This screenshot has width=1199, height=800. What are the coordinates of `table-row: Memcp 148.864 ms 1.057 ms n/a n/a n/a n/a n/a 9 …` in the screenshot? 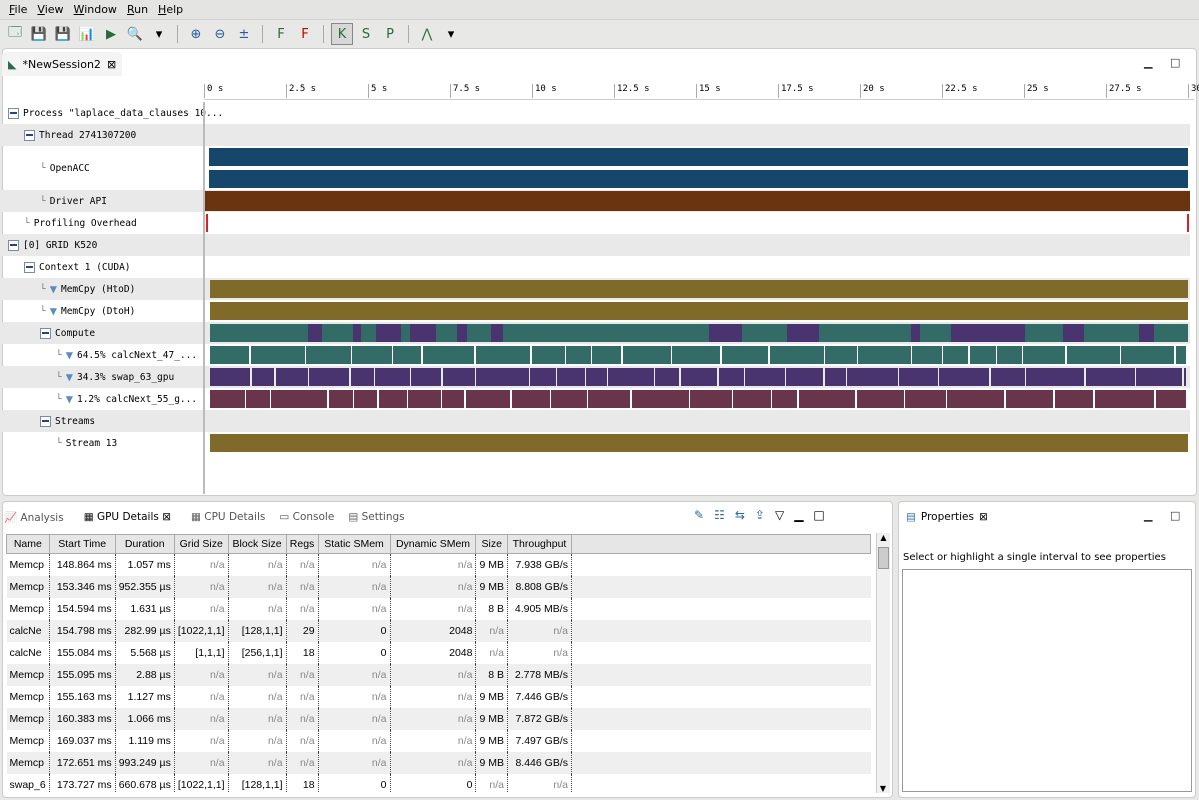 It's located at (438, 564).